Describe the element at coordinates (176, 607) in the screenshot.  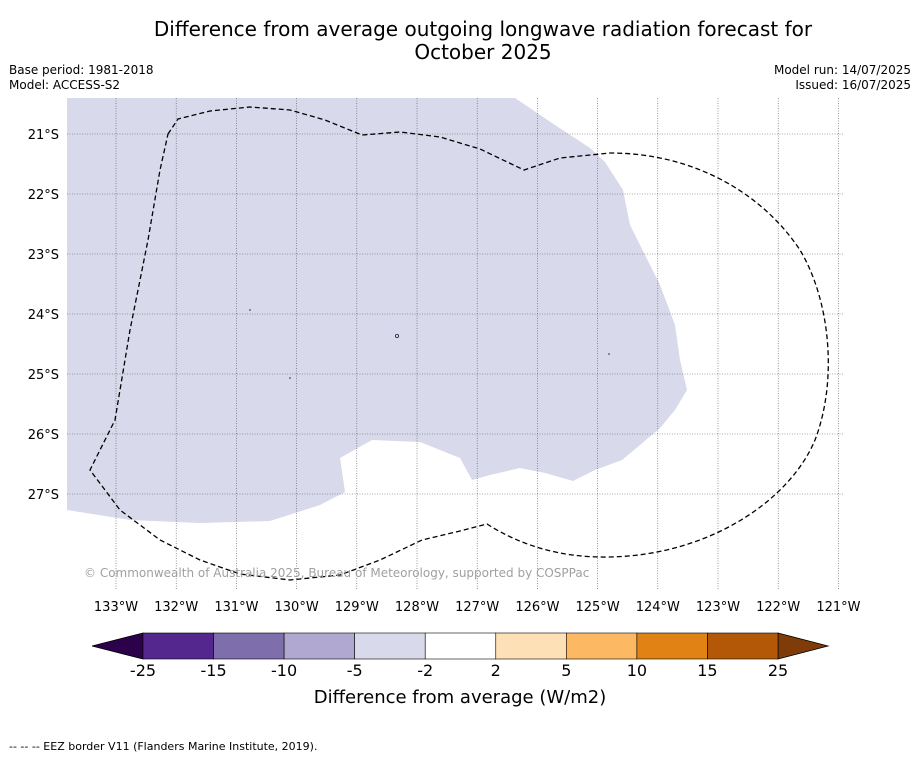
I see `longitude-label: 132°W` at that location.